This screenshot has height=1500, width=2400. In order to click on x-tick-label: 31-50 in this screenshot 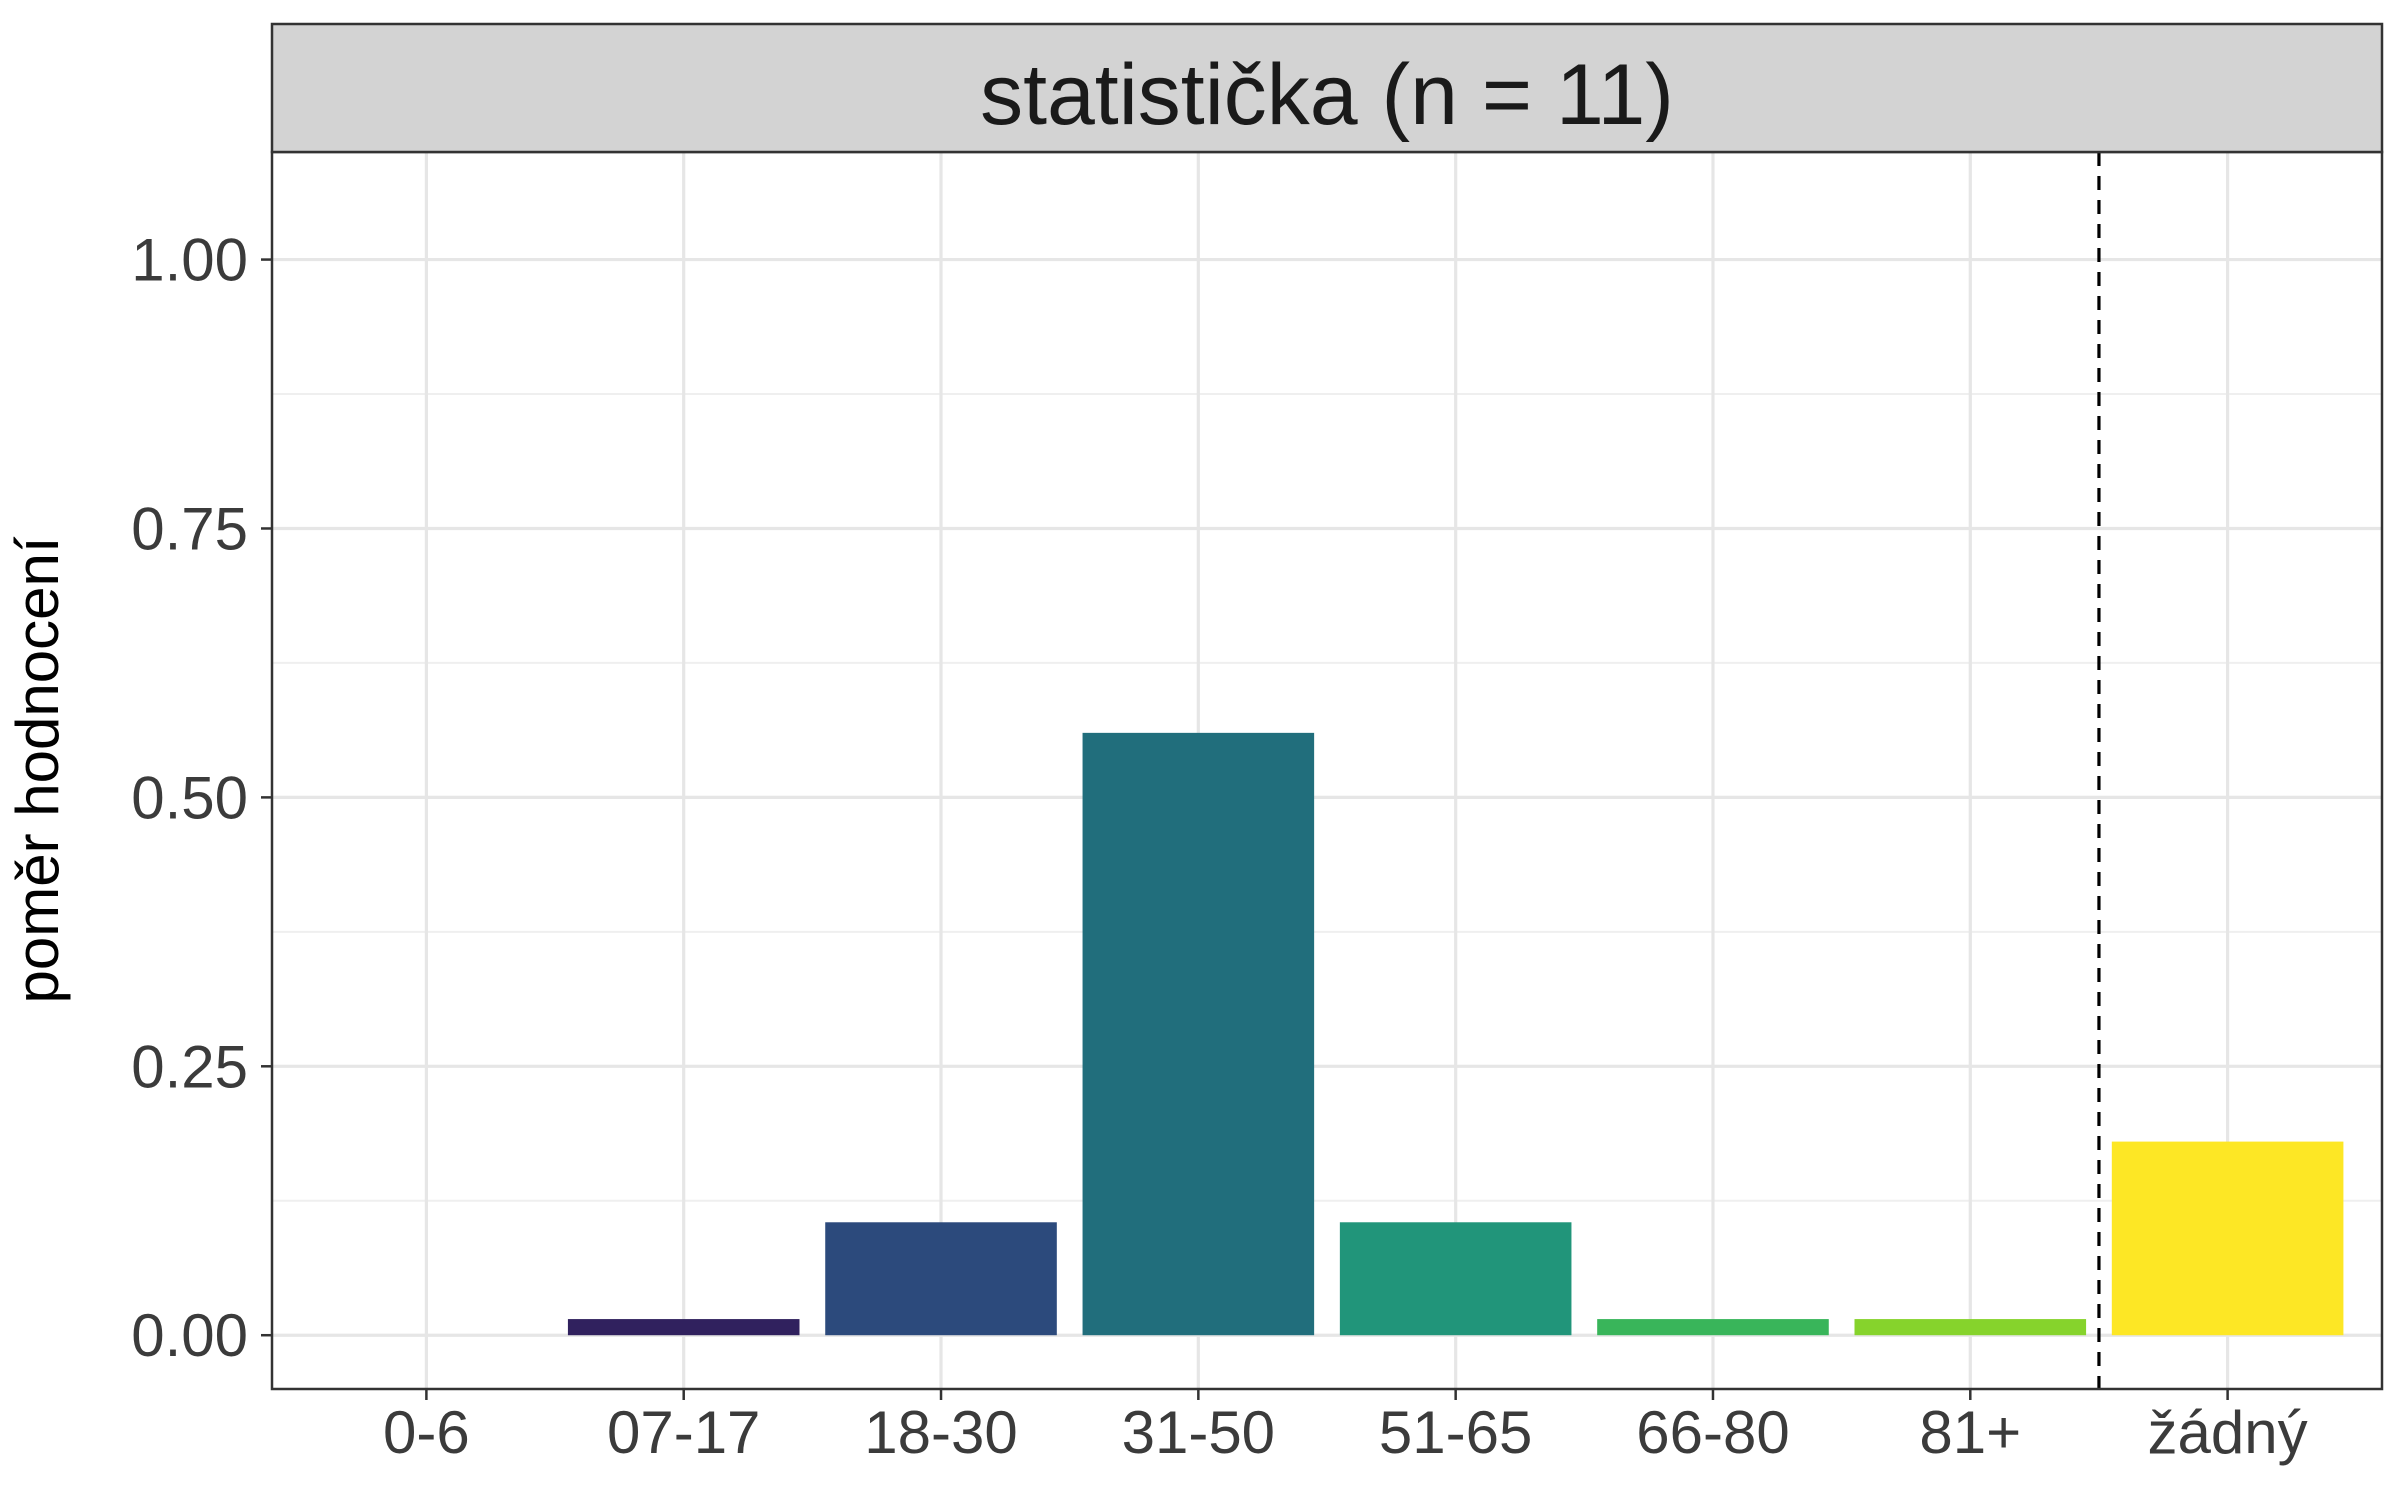, I will do `click(1198, 1432)`.